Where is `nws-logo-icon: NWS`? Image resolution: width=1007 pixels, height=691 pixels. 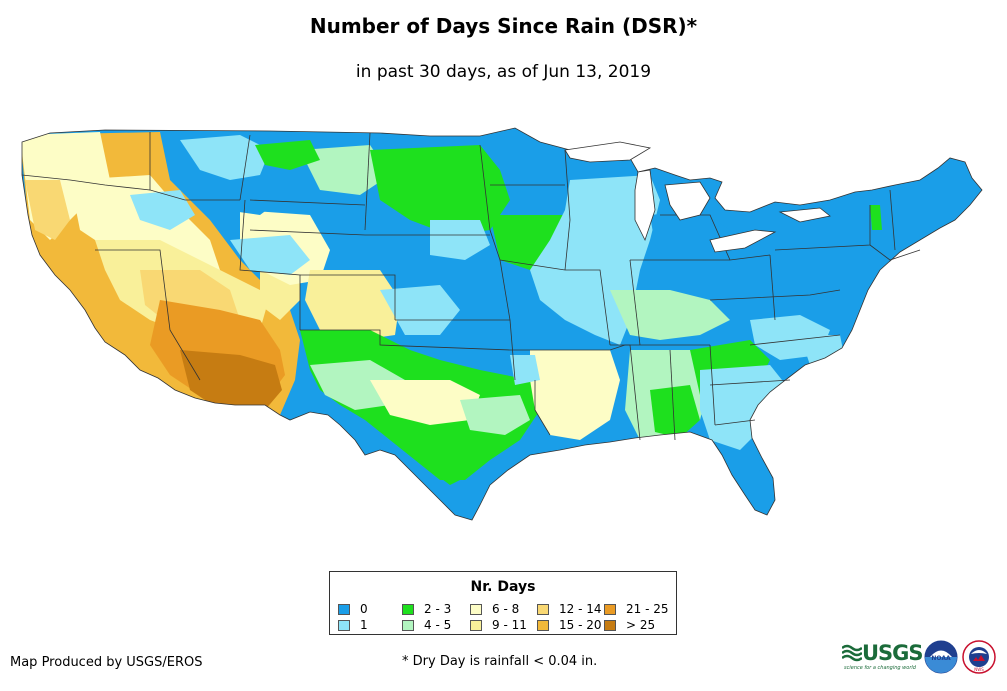
nws-logo-icon: NWS is located at coordinates (979, 657).